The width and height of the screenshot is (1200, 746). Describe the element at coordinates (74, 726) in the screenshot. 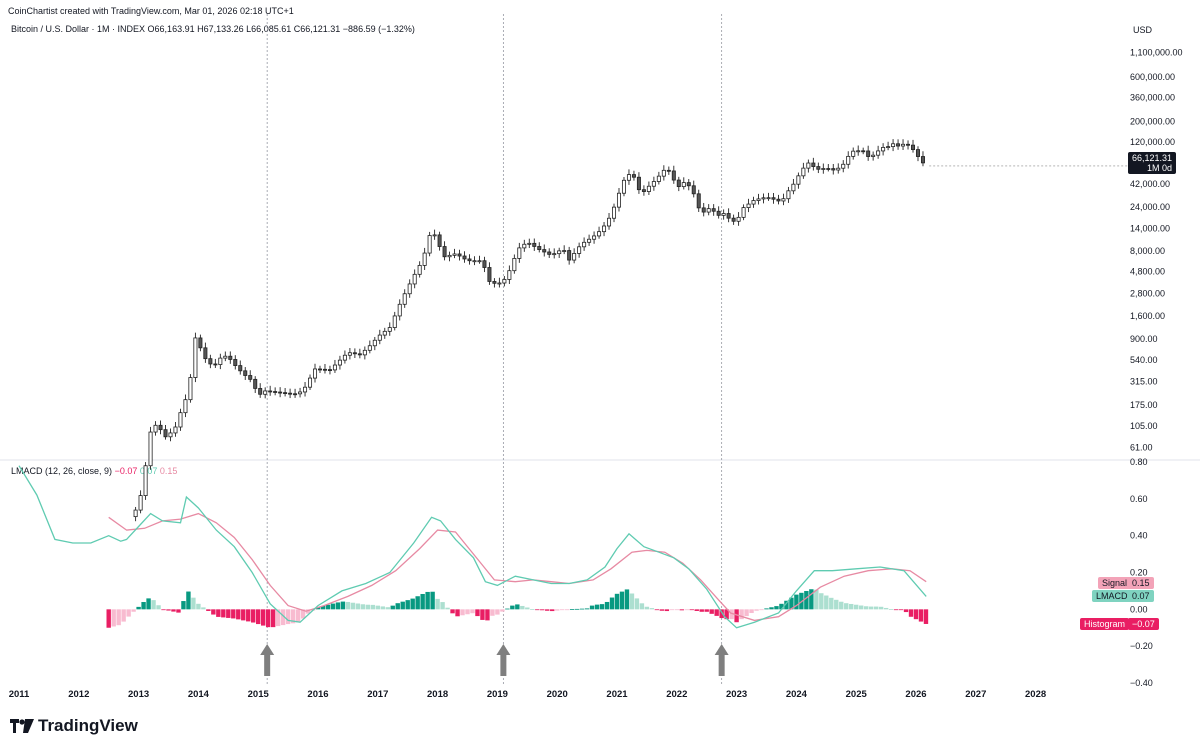

I see `tradingview-logo: TradingView` at that location.